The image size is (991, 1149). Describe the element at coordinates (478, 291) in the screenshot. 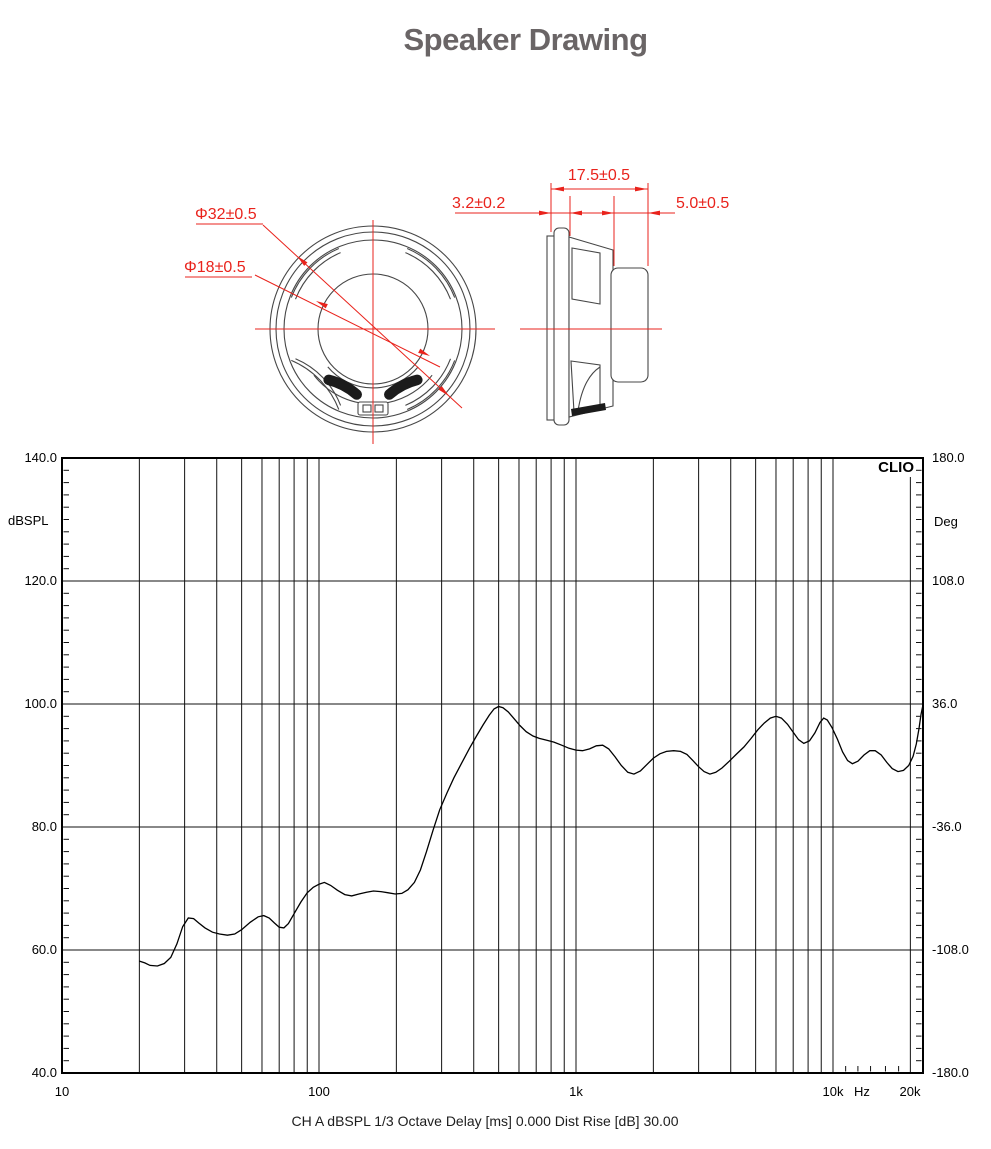

I see `dimension-arrowheads` at that location.